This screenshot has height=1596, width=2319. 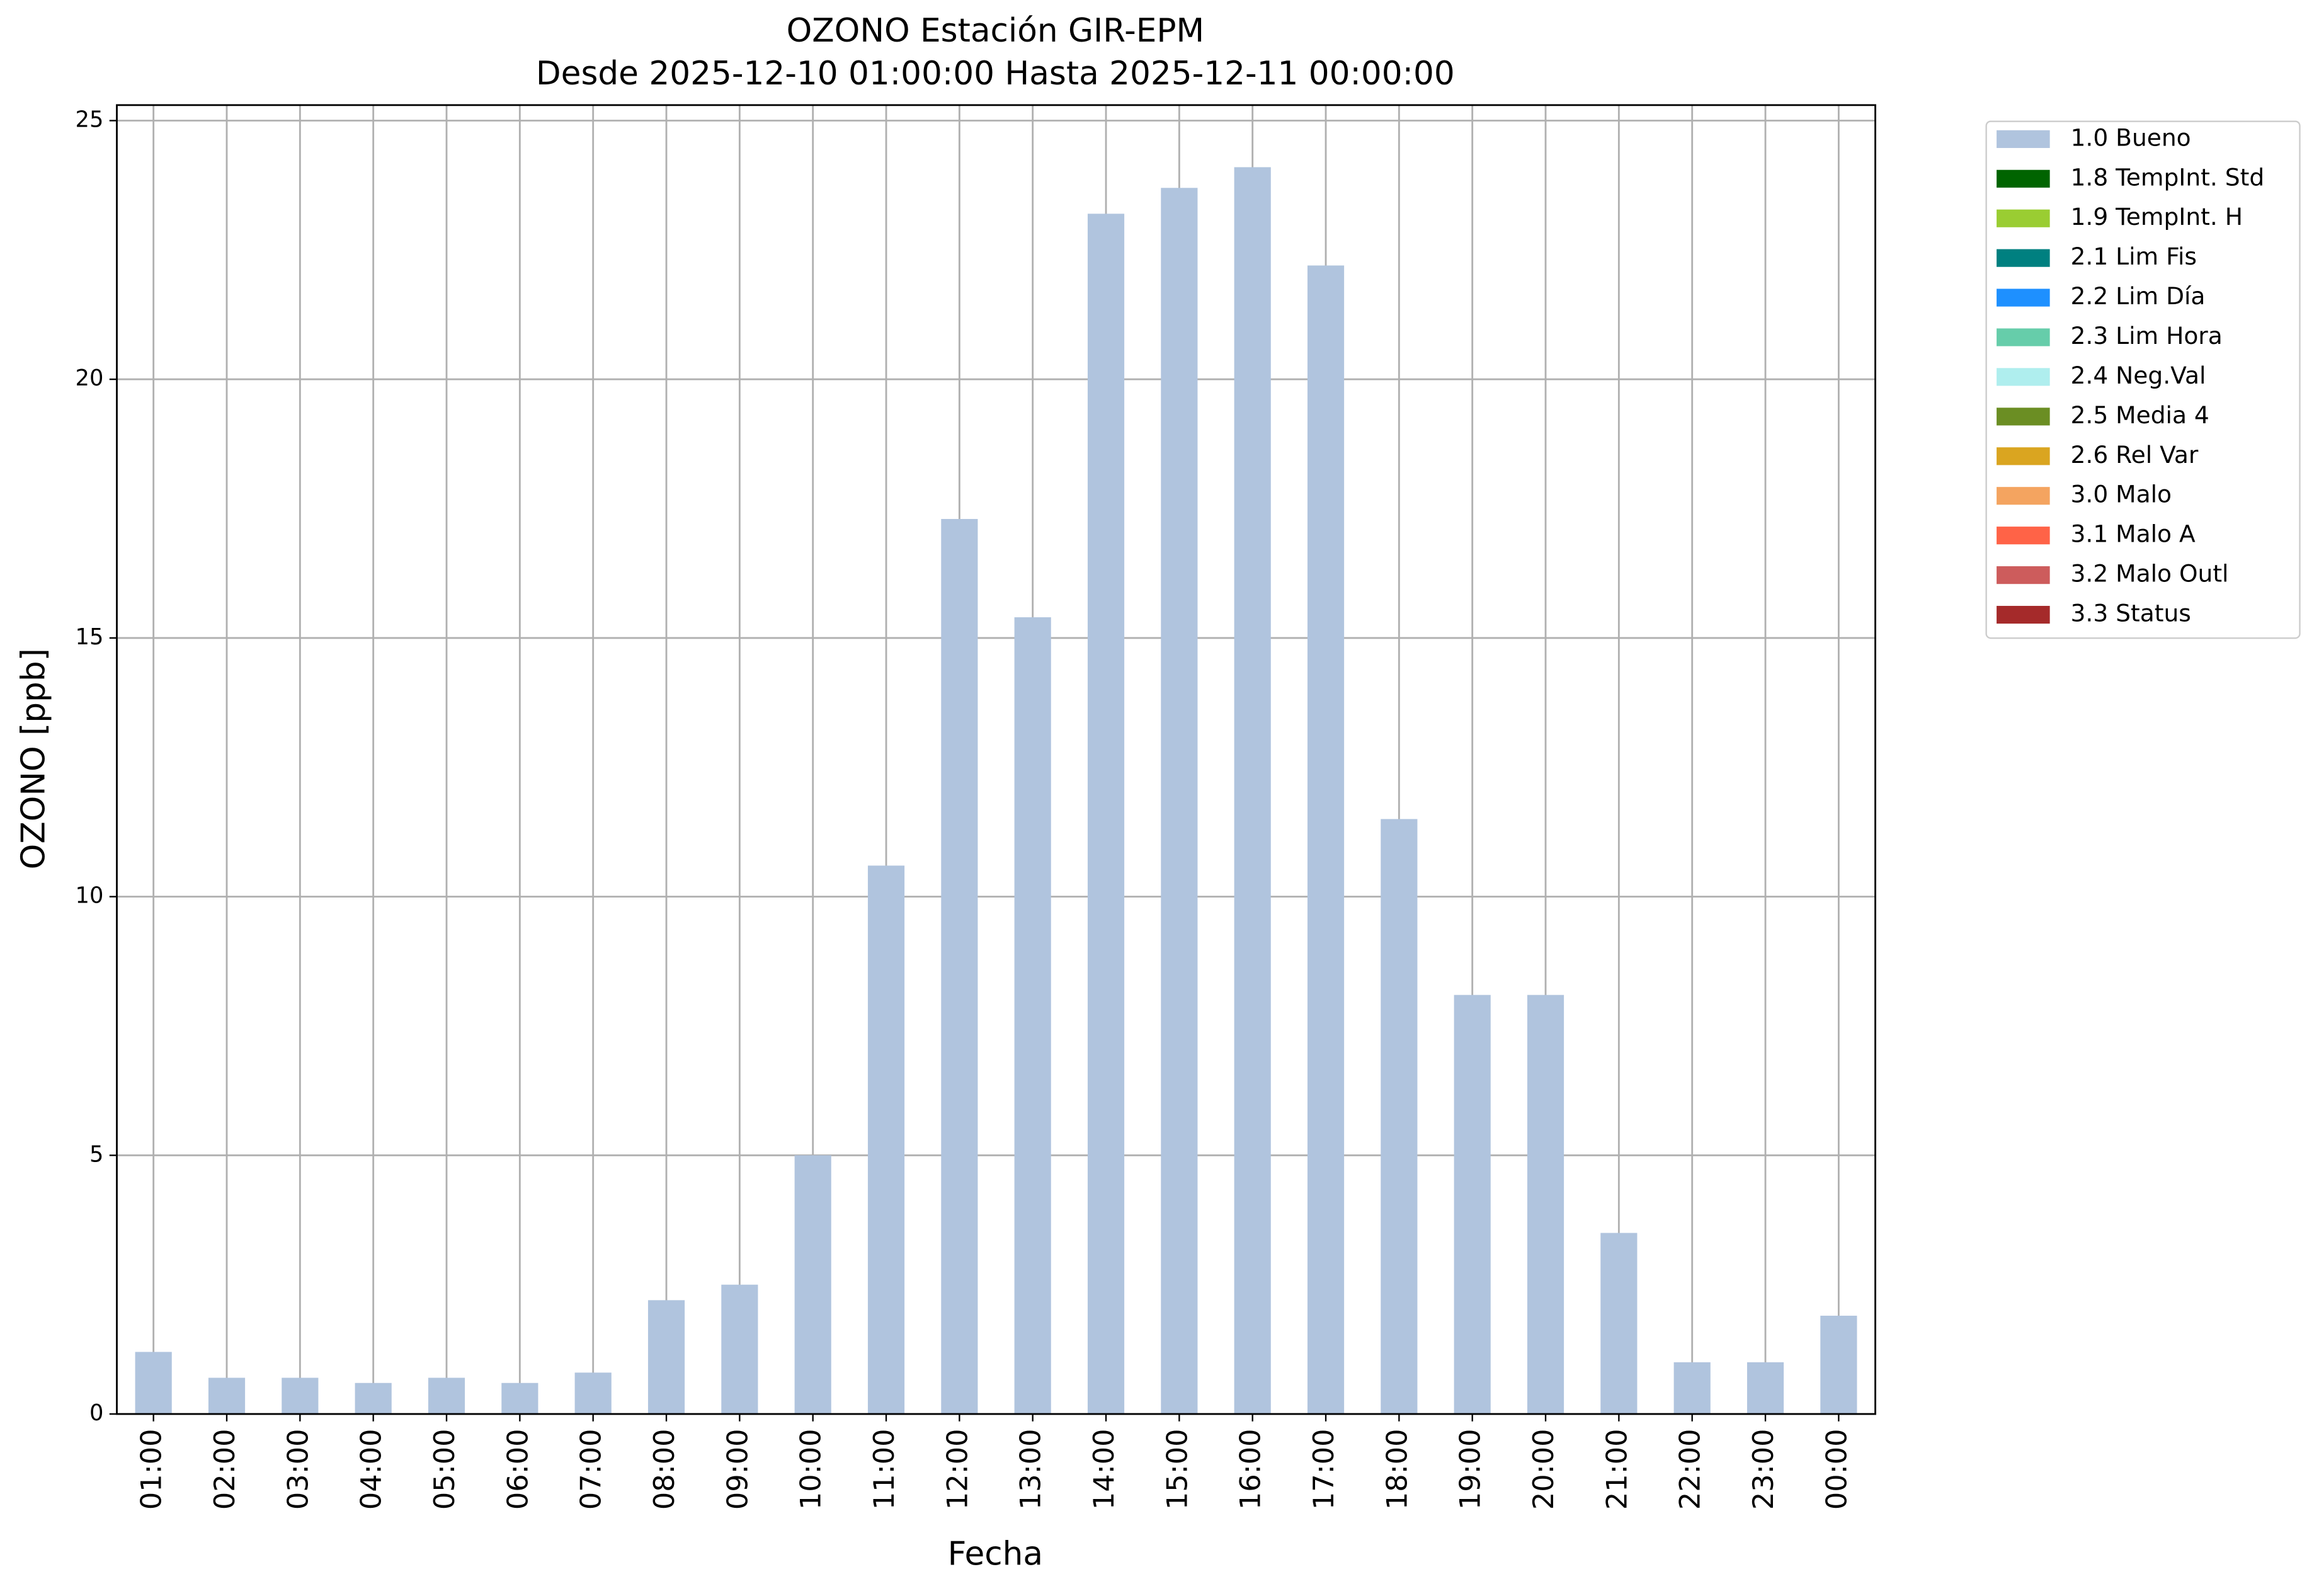 I want to click on y-tick-label: 10, so click(x=90, y=896).